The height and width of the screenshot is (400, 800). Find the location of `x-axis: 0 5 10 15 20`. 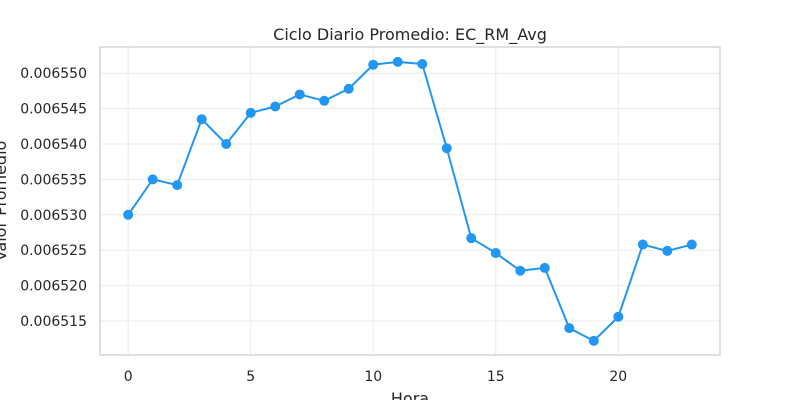

x-axis: 0 5 10 15 20 is located at coordinates (375, 377).